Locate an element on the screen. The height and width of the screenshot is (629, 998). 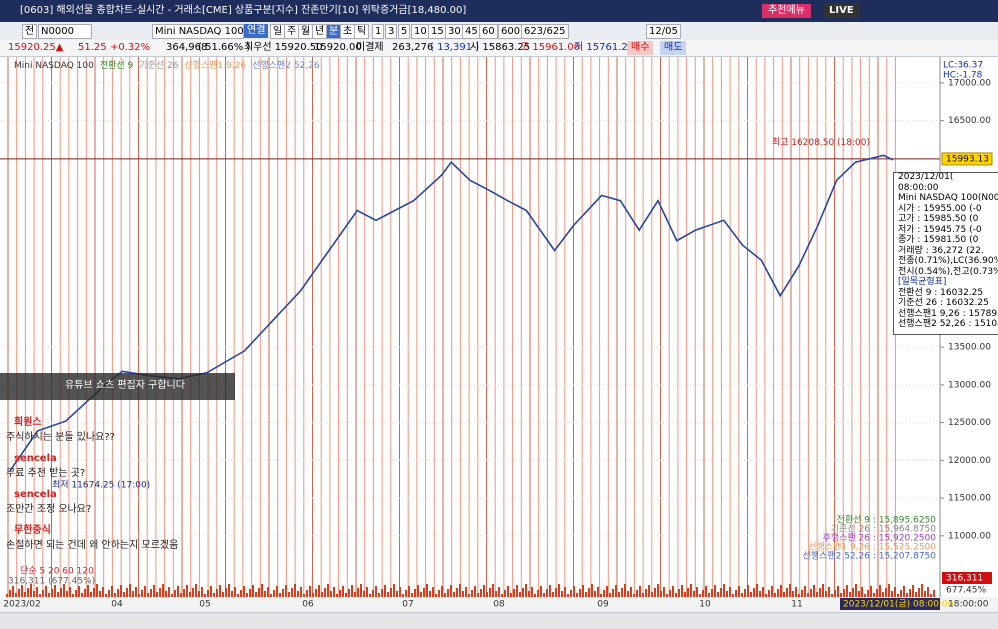
period-button: 년 is located at coordinates (320, 31).